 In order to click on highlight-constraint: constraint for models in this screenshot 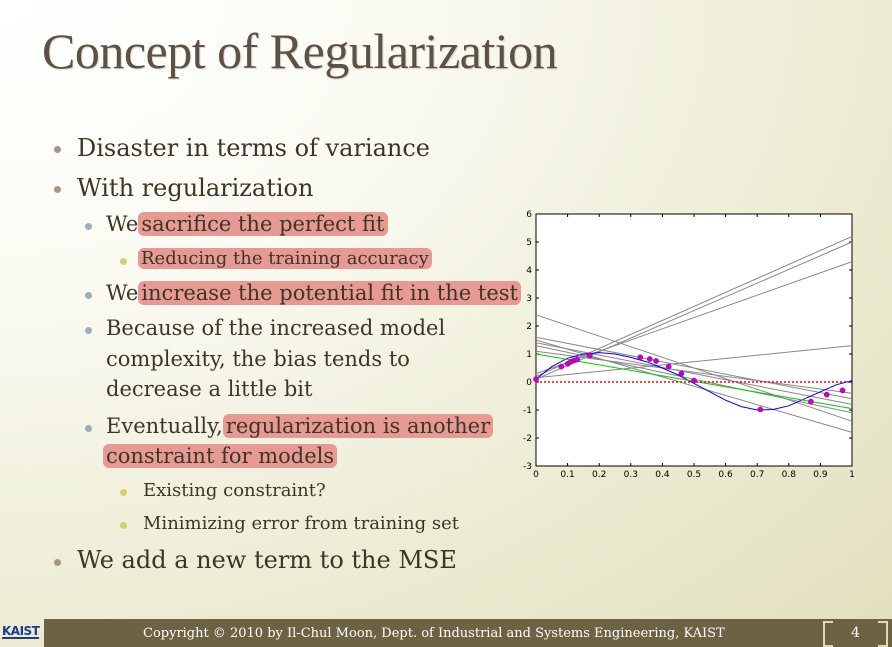, I will do `click(220, 456)`.